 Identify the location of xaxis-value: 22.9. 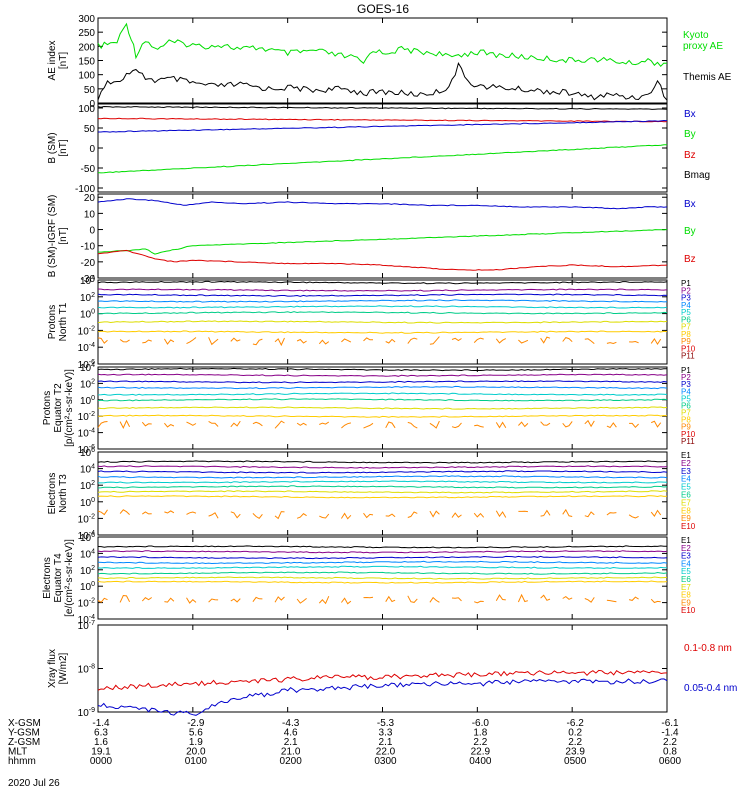
(481, 752).